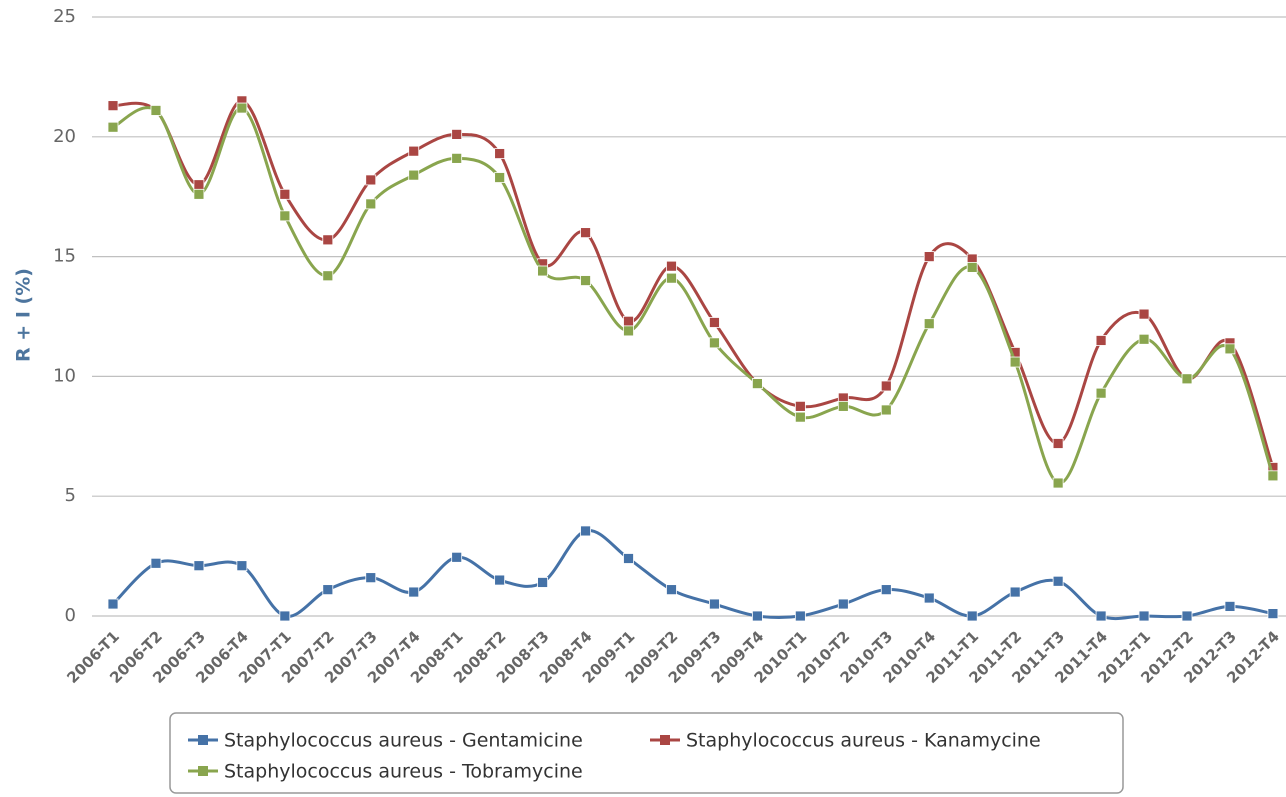 The image size is (1286, 797). I want to click on y-axis-title: R + I (%), so click(24, 315).